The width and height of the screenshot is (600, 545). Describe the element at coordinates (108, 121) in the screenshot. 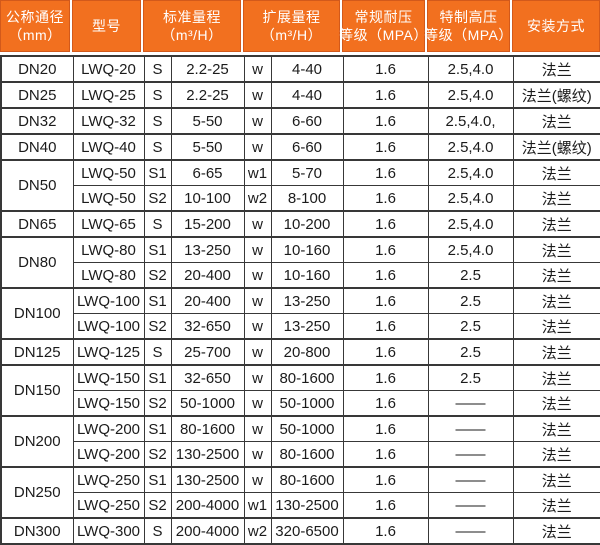

I see `model-cell: LWQ-32` at that location.